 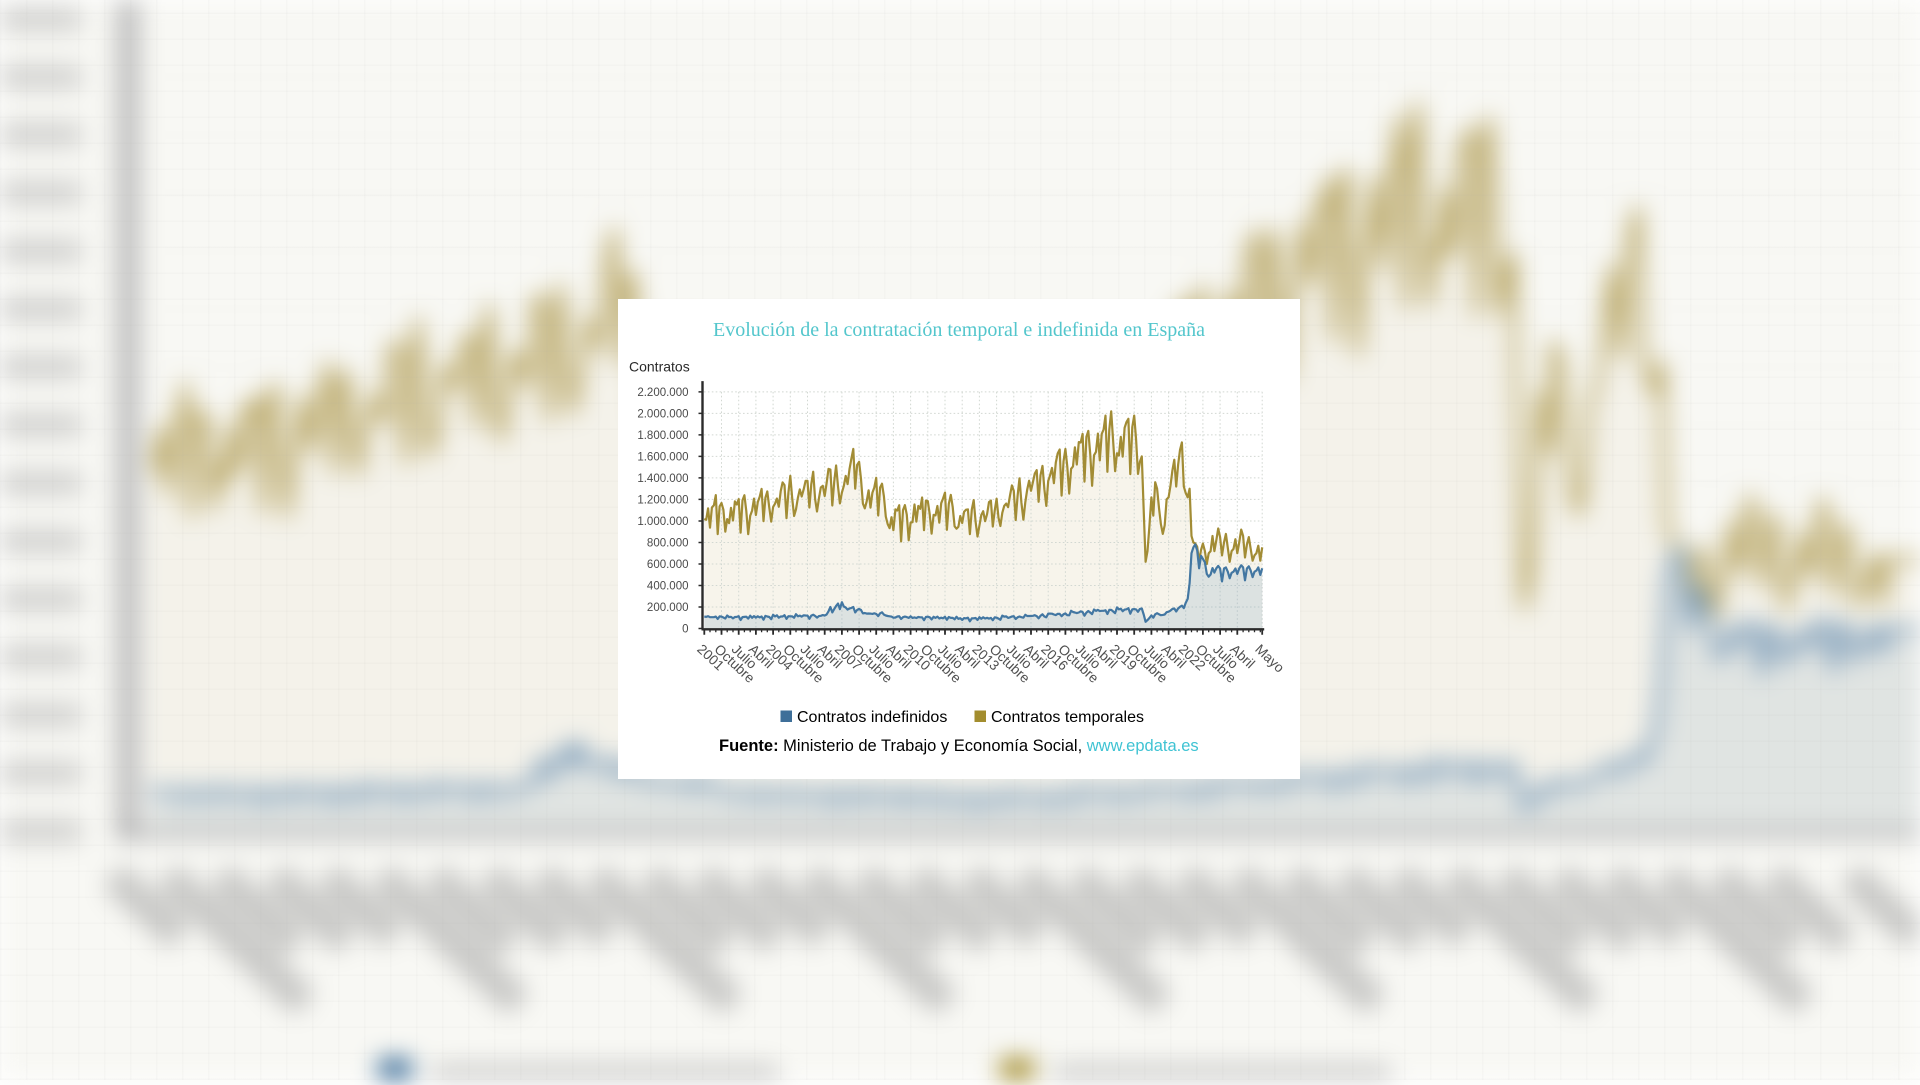 I want to click on svg-text: 1.200.000, so click(x=662, y=500).